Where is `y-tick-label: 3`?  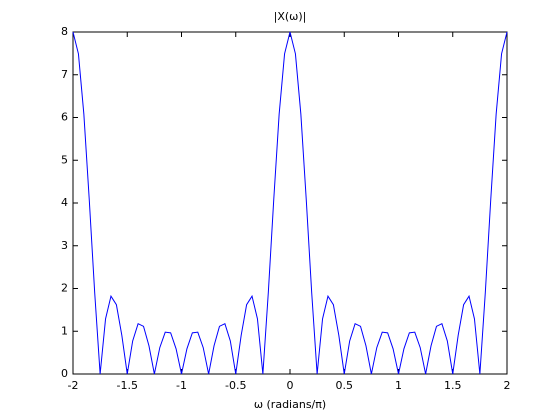 y-tick-label: 3 is located at coordinates (64, 245).